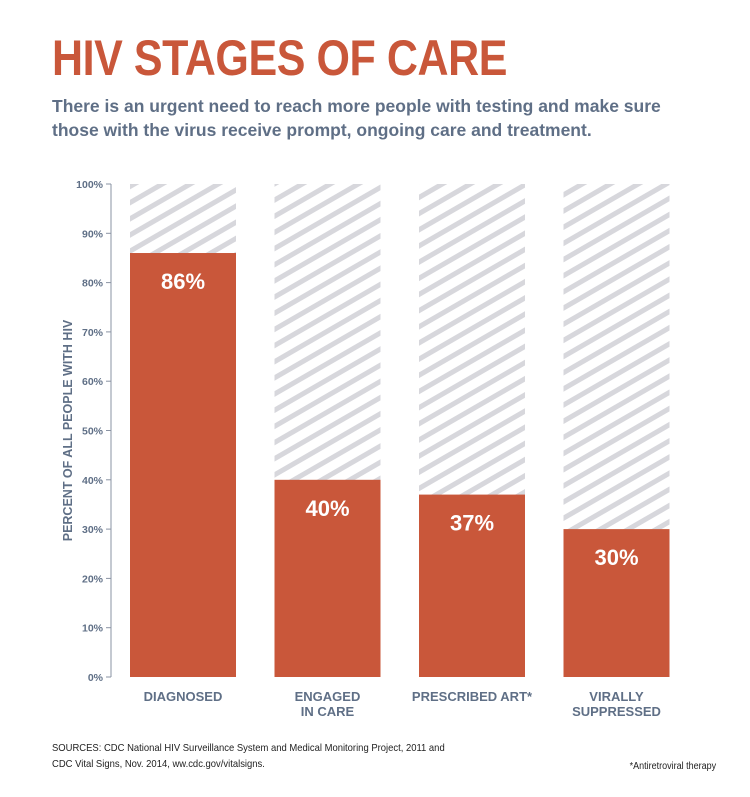  What do you see at coordinates (93, 481) in the screenshot?
I see `y-tick-label: 40%` at bounding box center [93, 481].